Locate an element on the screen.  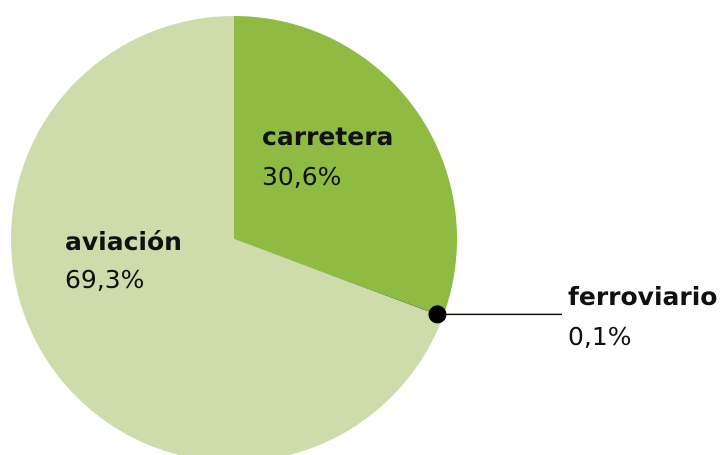
pie-slice is located at coordinates (339, 278).